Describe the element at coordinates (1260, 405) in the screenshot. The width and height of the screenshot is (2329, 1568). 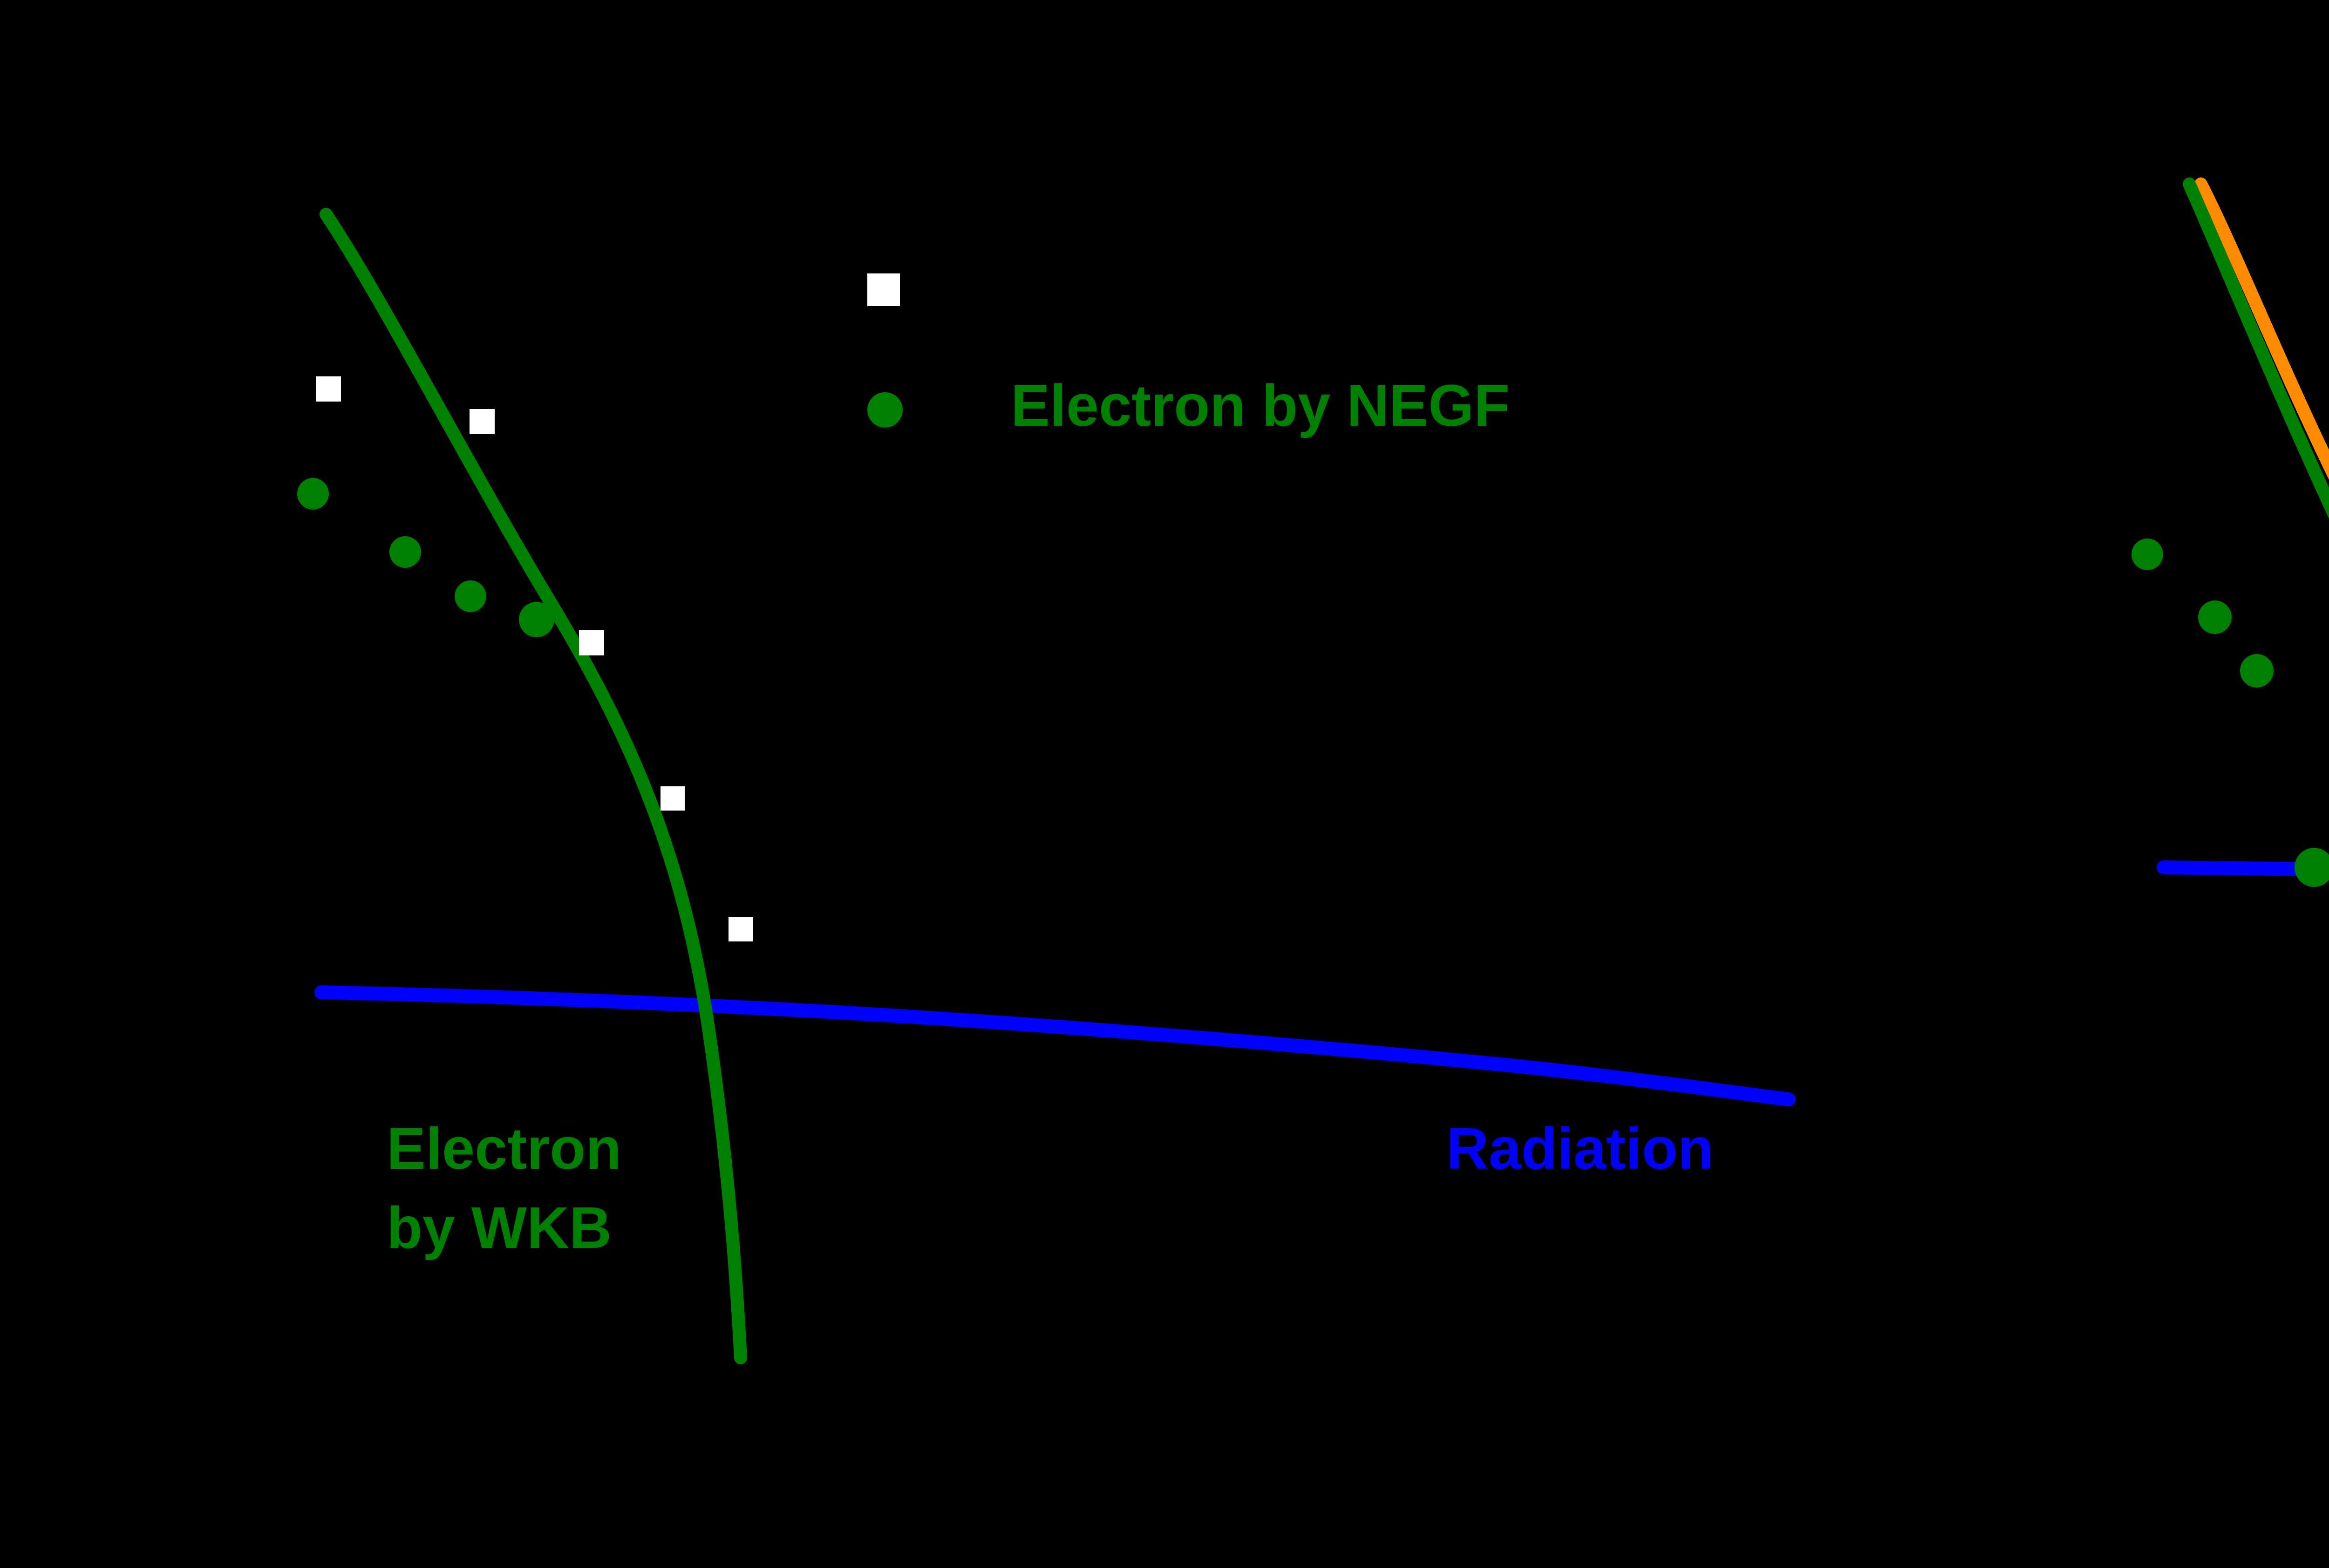
I see `legend-label-electron-by-negf: Electron by NEGF` at that location.